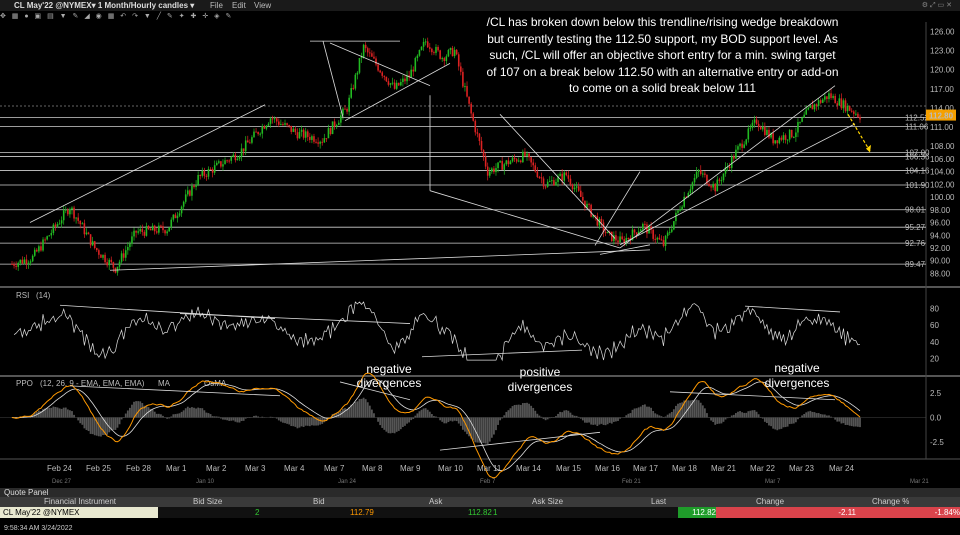 The width and height of the screenshot is (960, 535). Describe the element at coordinates (216, 5) in the screenshot. I see `menu-file: File` at that location.